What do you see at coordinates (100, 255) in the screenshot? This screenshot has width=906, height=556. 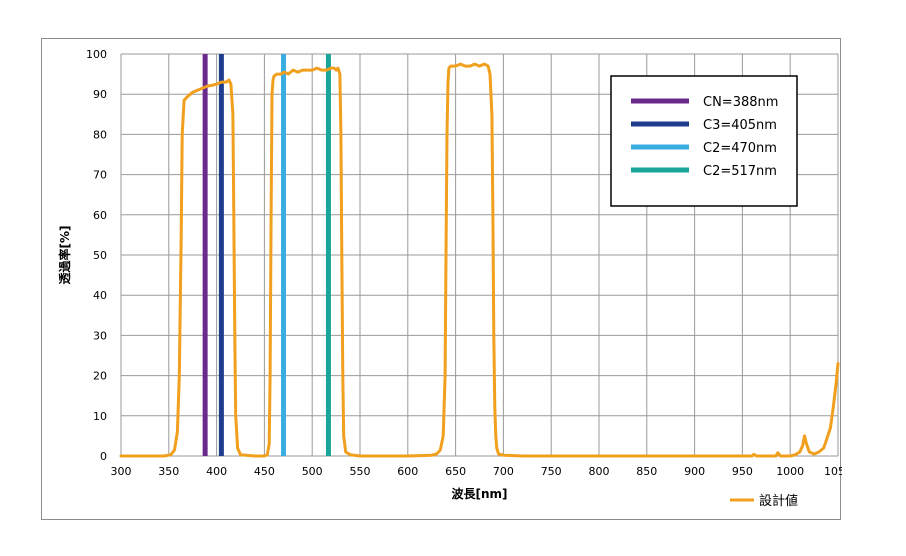 I see `y-tick-label: 50` at bounding box center [100, 255].